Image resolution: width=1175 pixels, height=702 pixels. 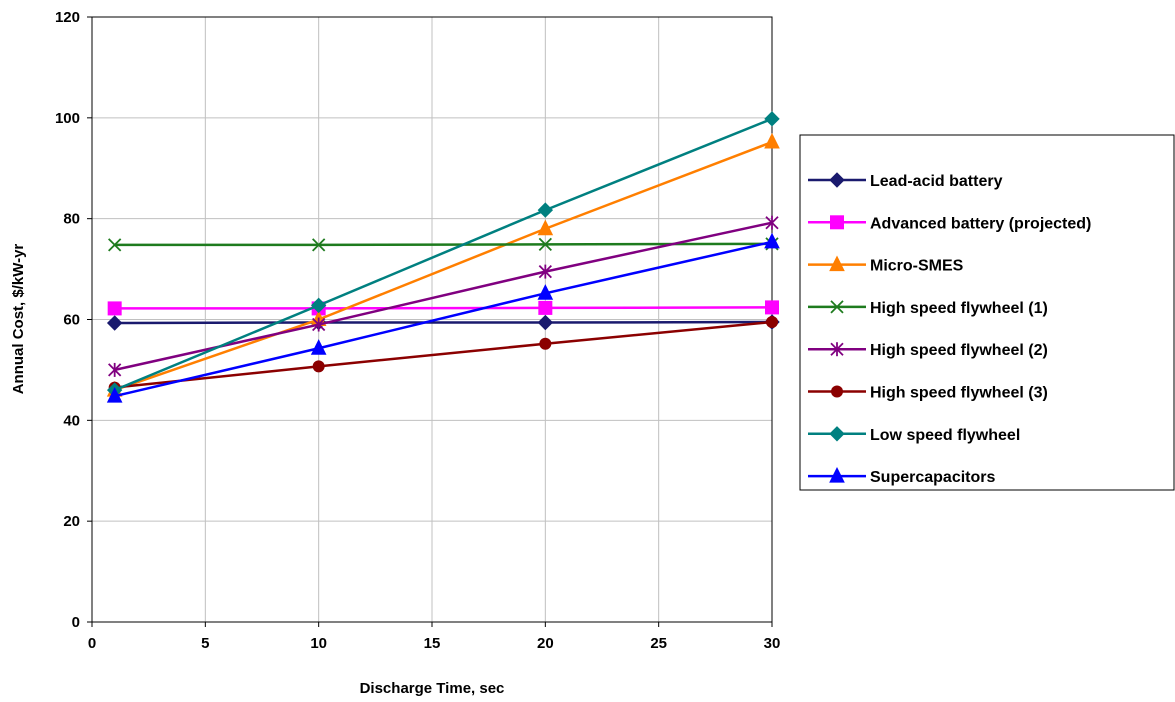 I want to click on y-tick-label: 80, so click(x=71, y=219).